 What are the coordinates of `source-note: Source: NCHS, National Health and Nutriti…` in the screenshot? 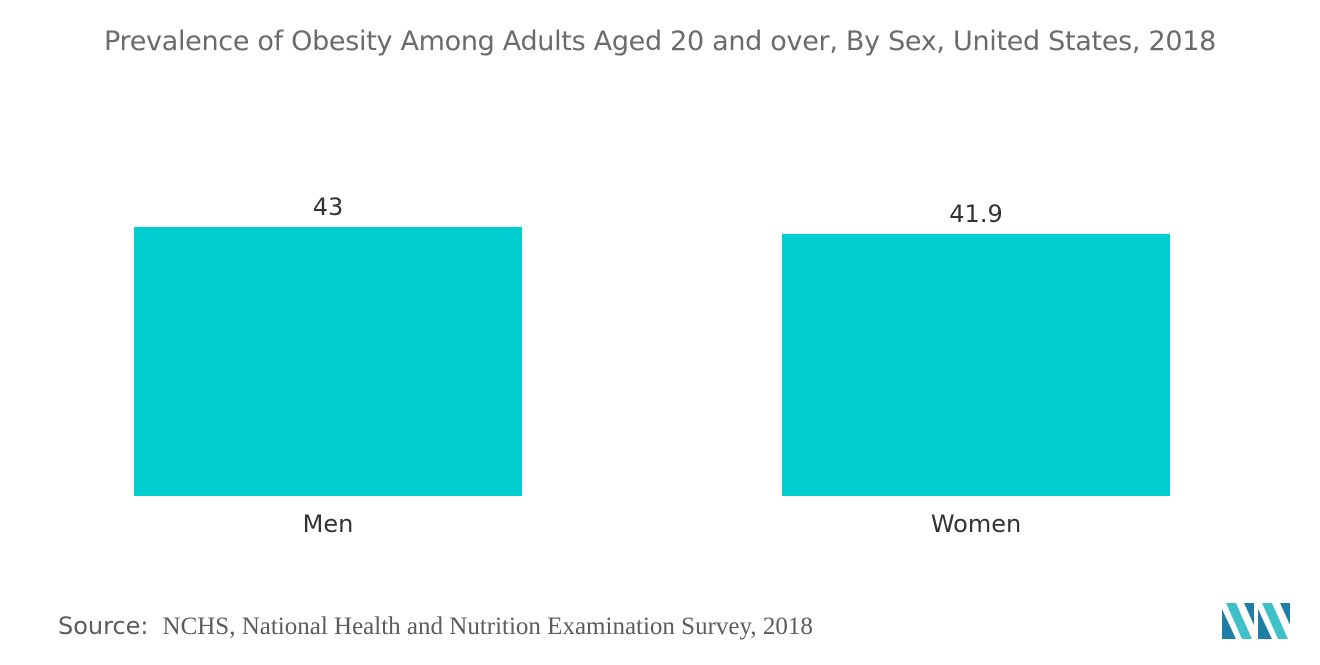 It's located at (435, 626).